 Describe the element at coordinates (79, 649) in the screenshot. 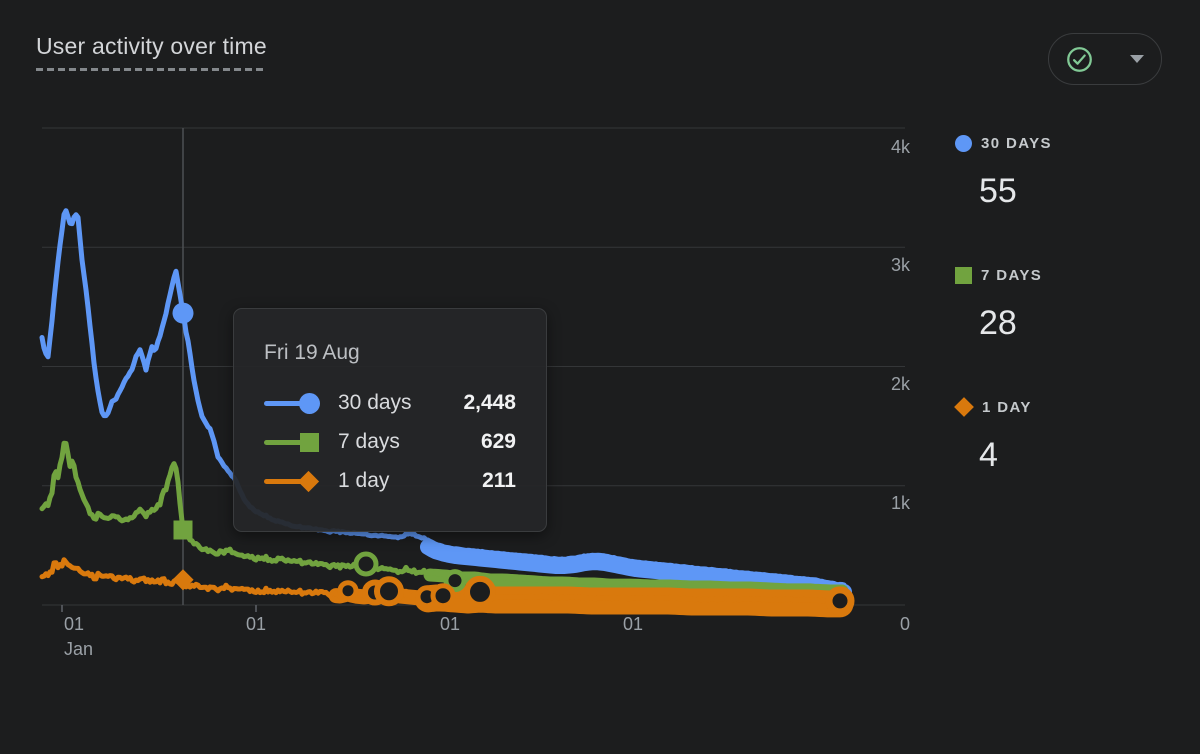

I see `x-tick-sublabel: Jan` at that location.